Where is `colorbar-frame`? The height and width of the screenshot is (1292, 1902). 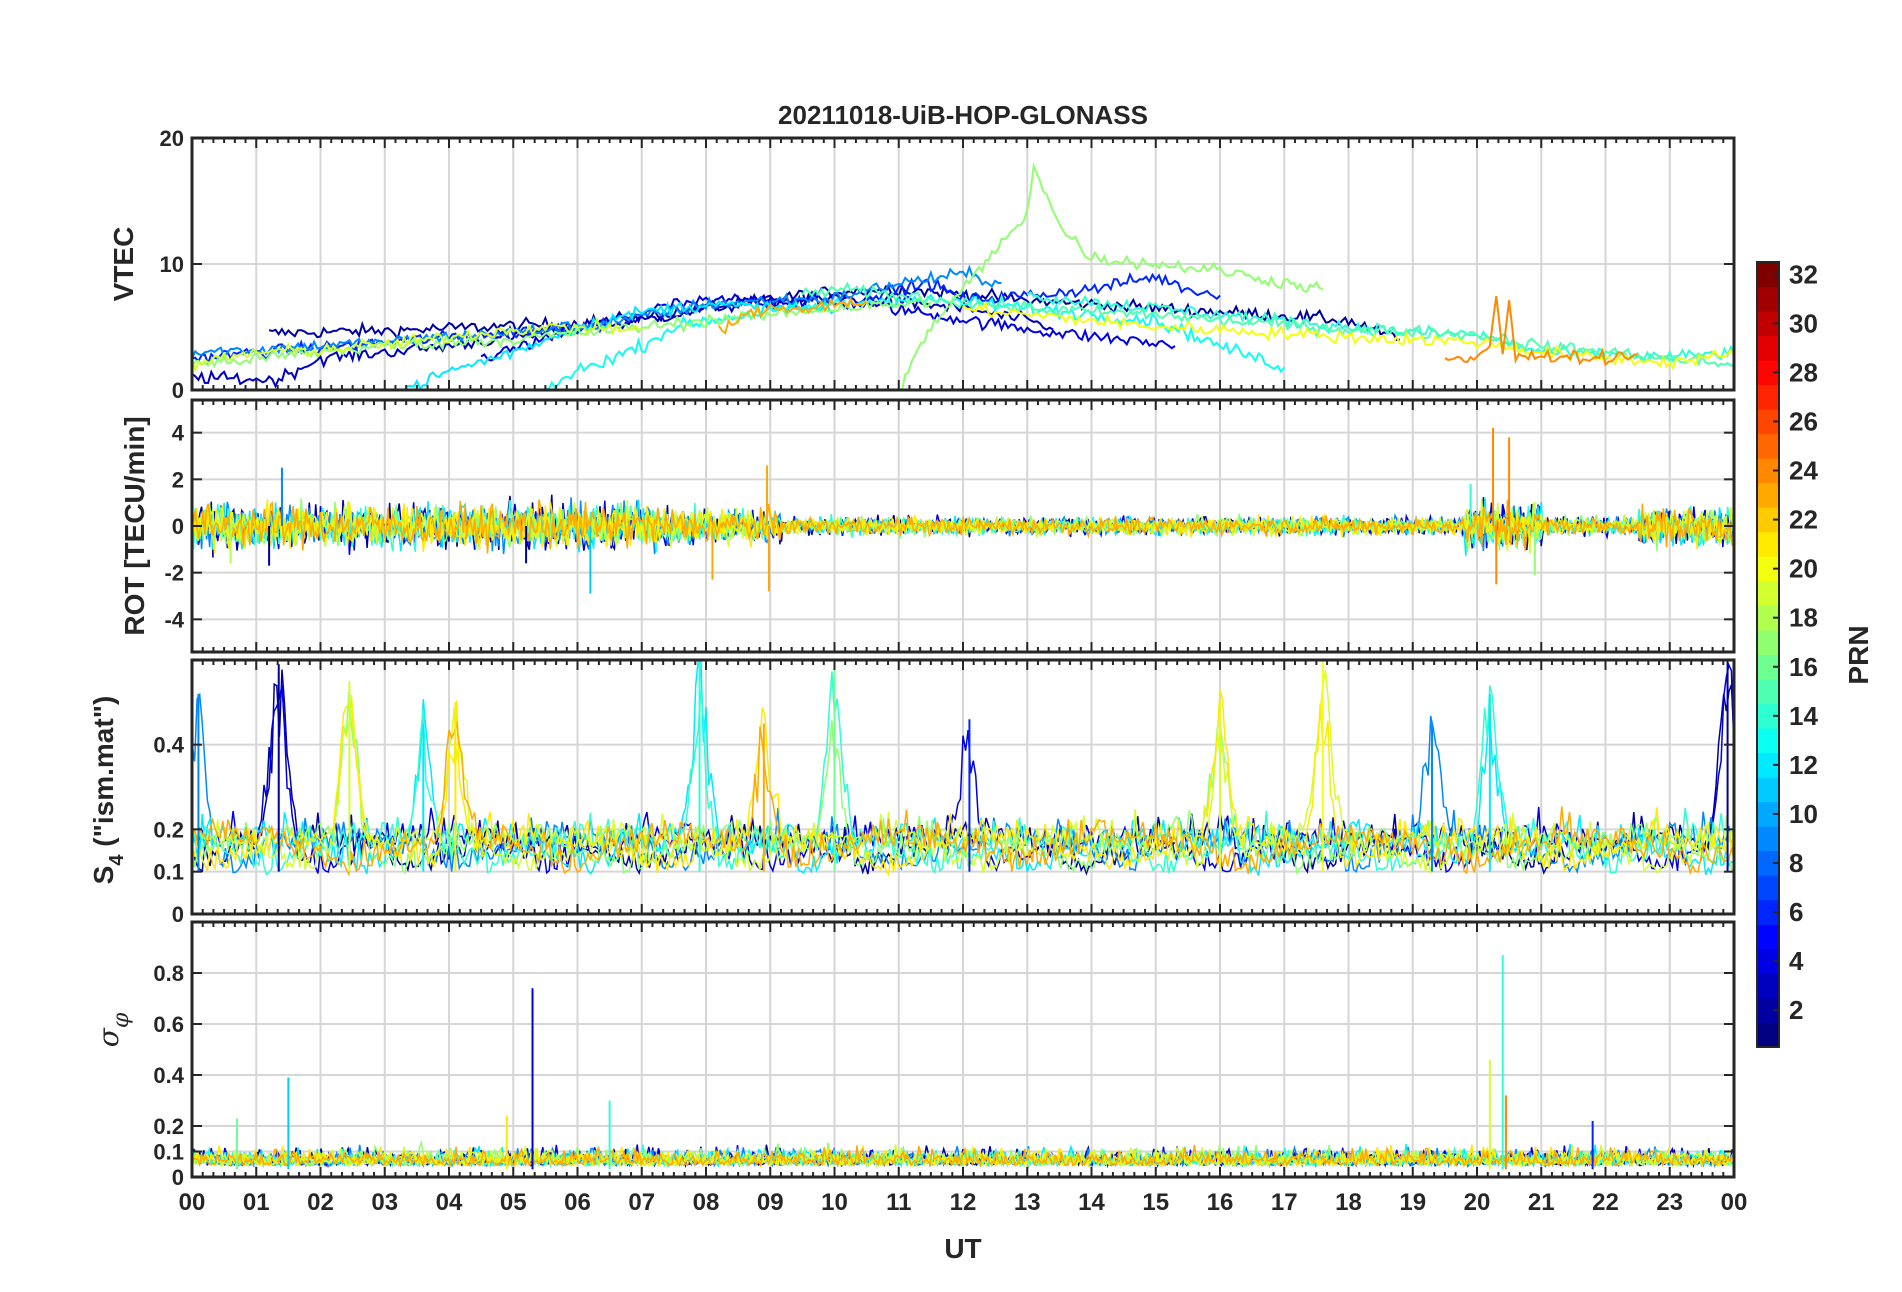
colorbar-frame is located at coordinates (1768, 654).